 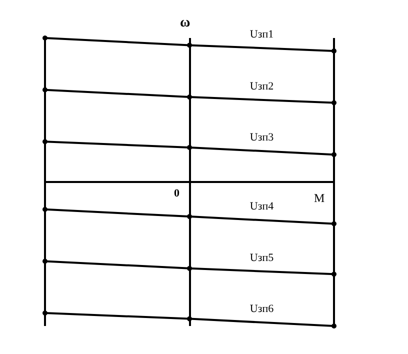 What do you see at coordinates (262, 34) in the screenshot?
I see `series-label: Uзп1` at bounding box center [262, 34].